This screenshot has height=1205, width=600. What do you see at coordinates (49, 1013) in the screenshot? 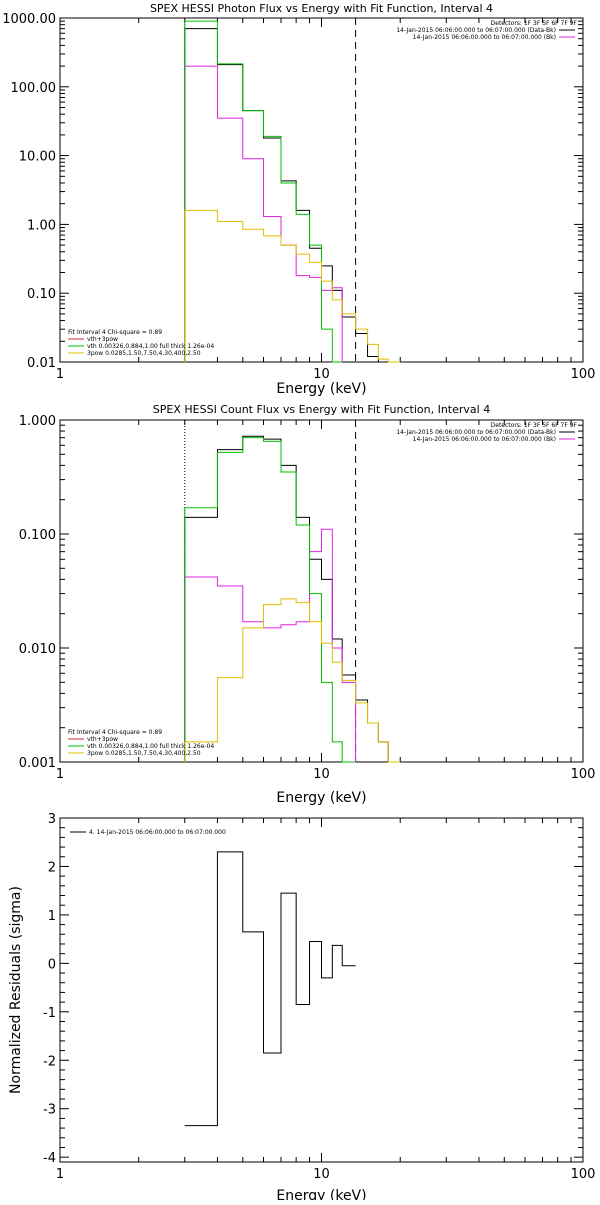
I see `y-tick-label: -1` at bounding box center [49, 1013].